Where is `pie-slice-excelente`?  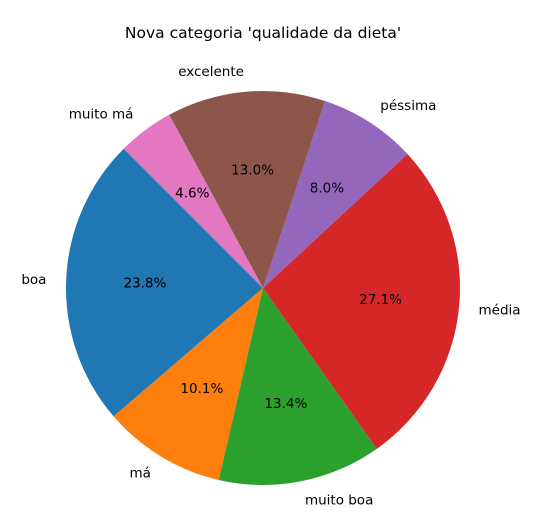
pie-slice-excelente is located at coordinates (247, 189).